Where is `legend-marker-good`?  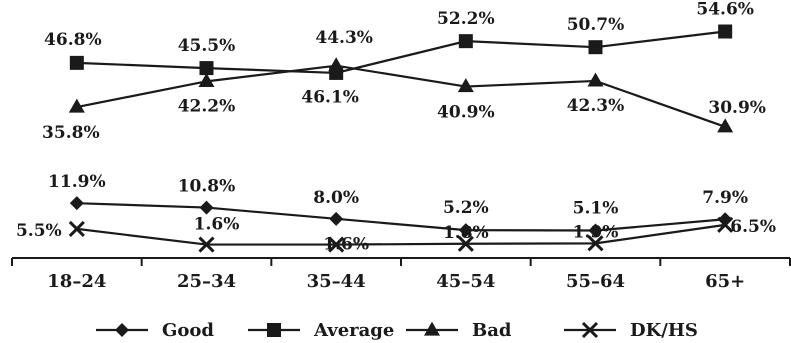 legend-marker-good is located at coordinates (122, 330).